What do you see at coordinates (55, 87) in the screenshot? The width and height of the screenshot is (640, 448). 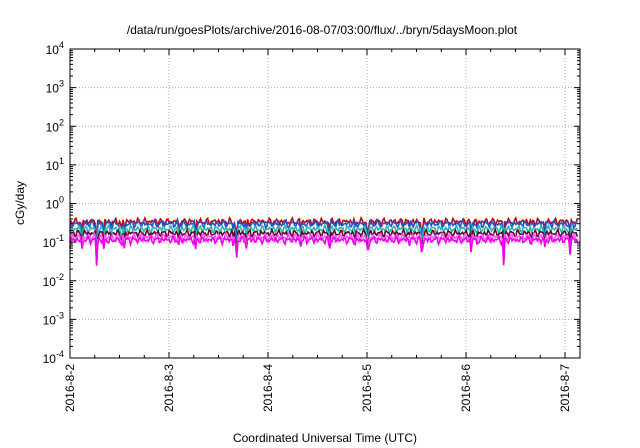 I see `y-tick-label: 10³` at bounding box center [55, 87].